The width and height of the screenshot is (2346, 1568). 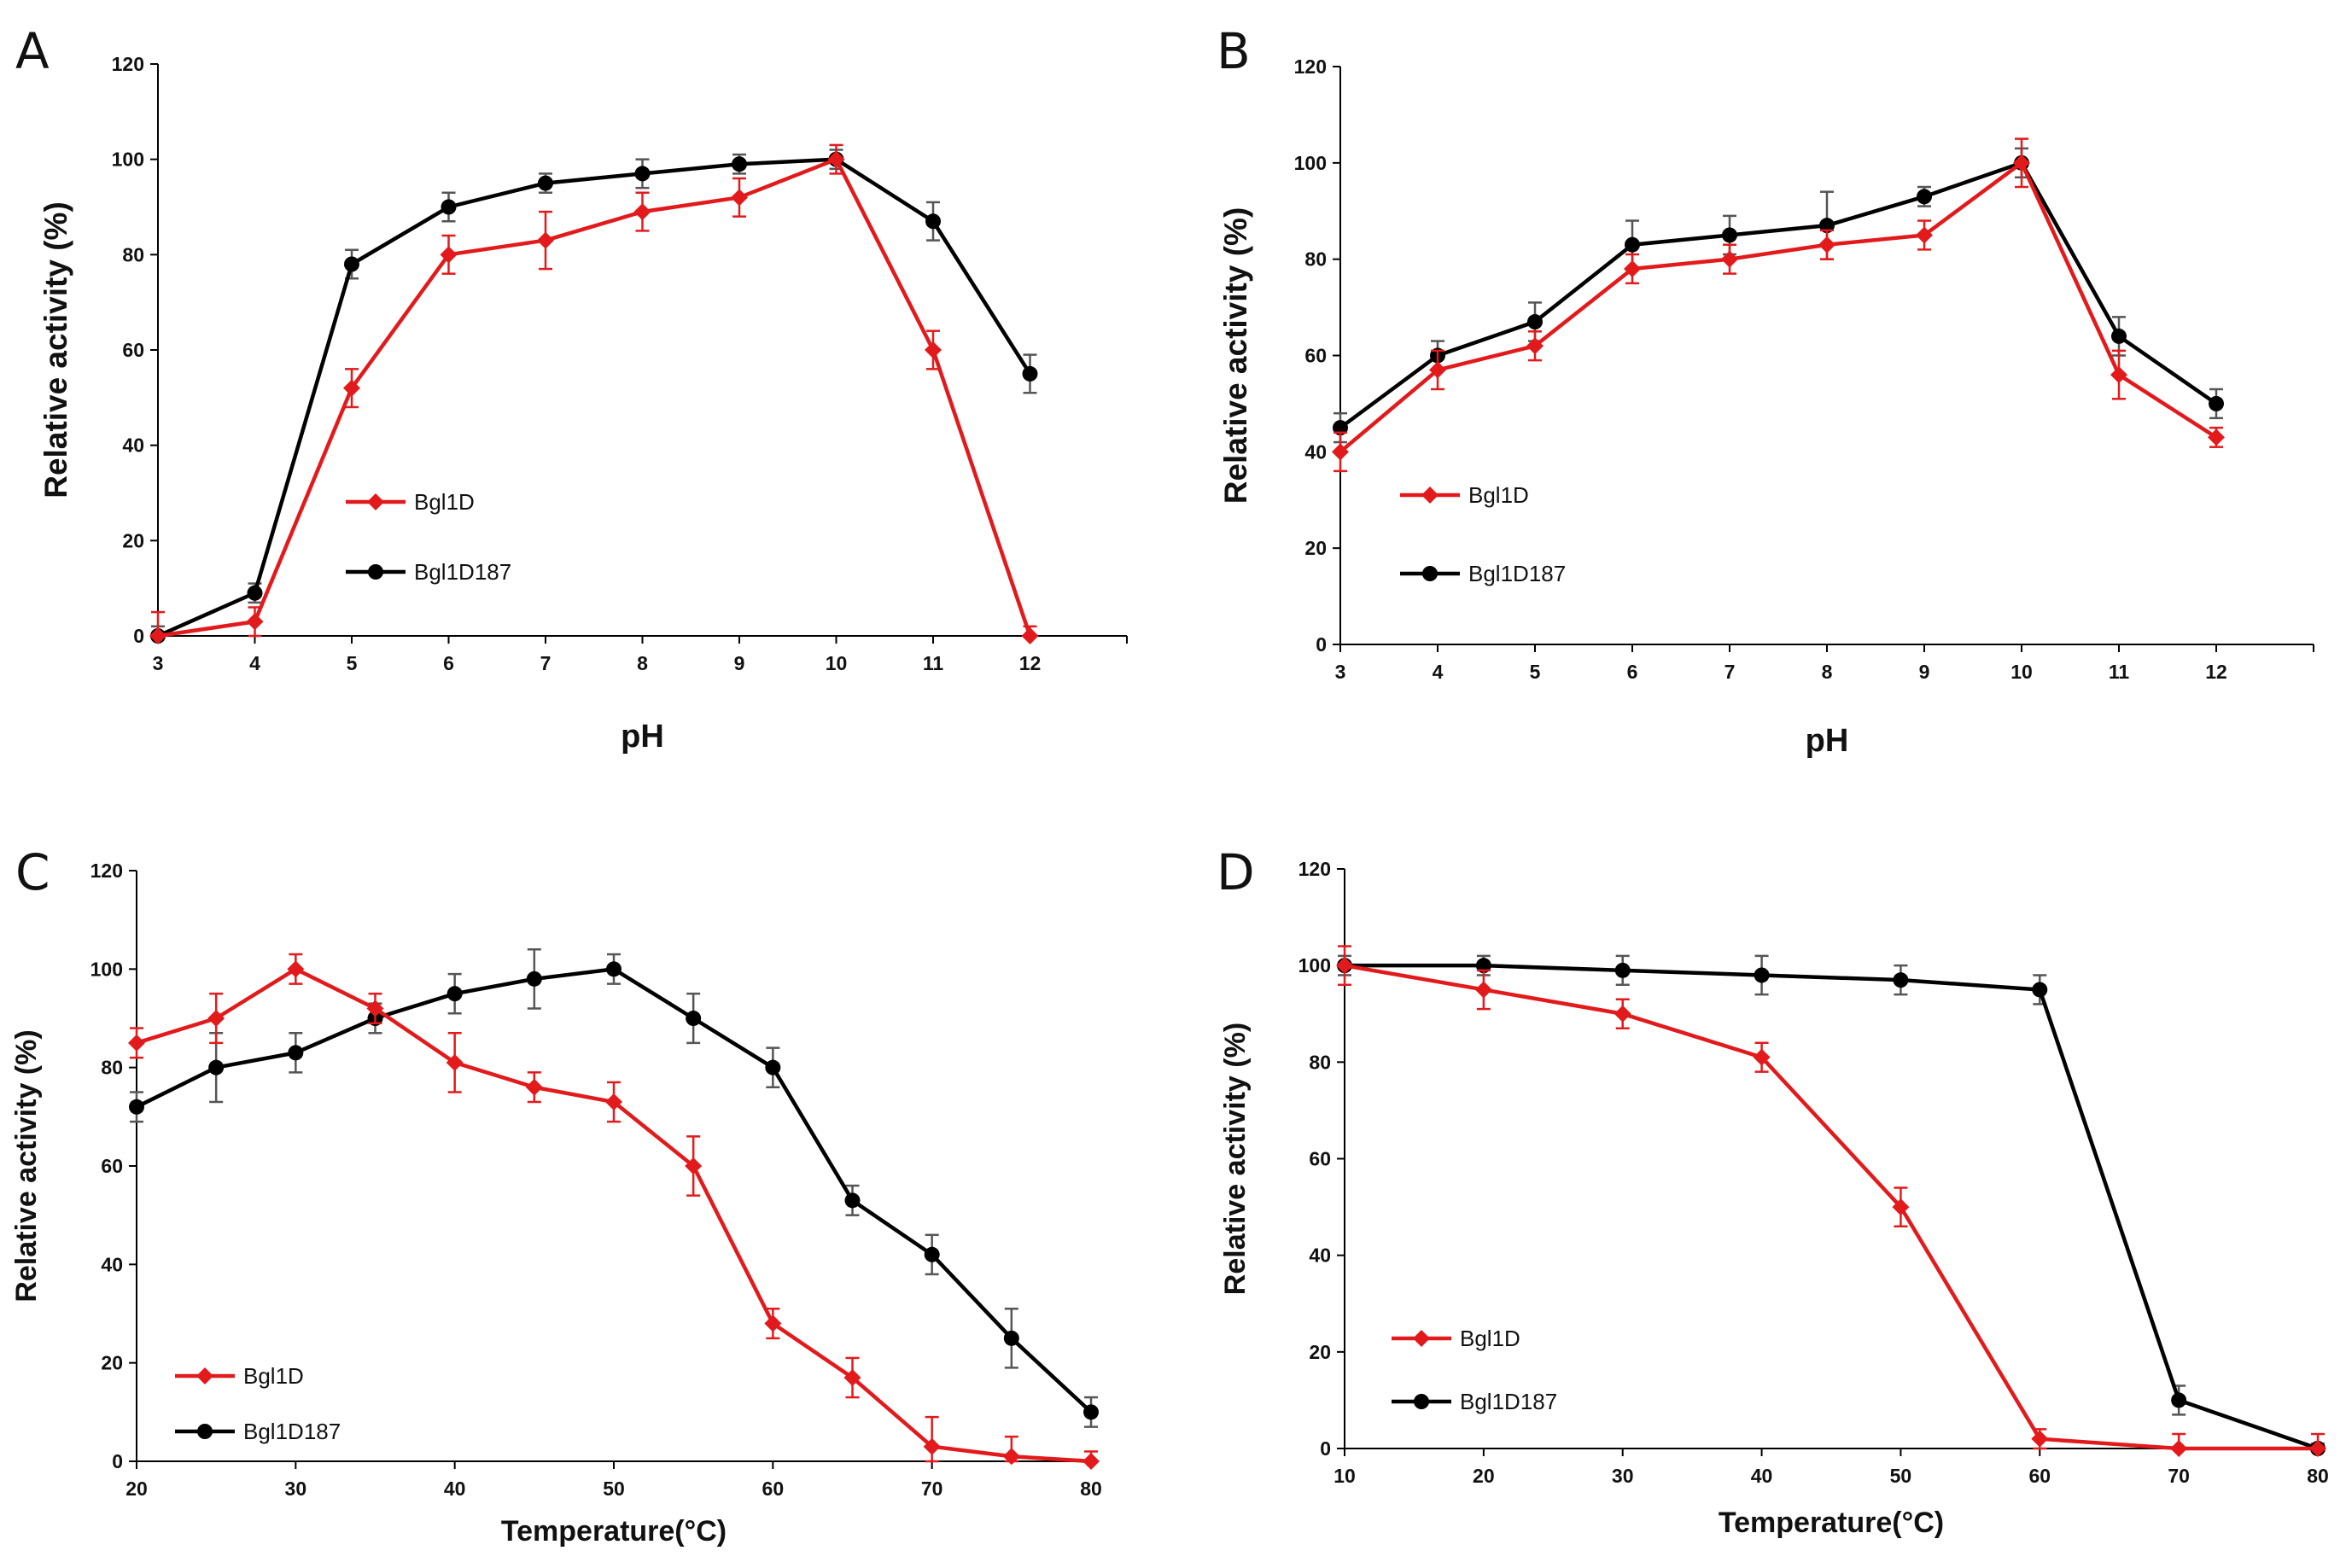 I want to click on panel-letter: C, so click(x=32, y=872).